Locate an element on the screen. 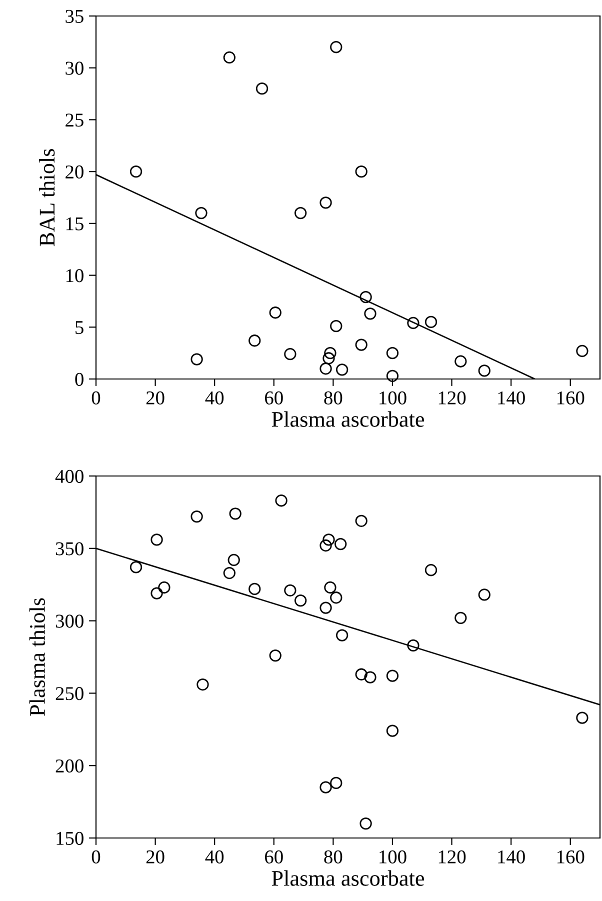  y-tick-label: 400 is located at coordinates (69, 476).